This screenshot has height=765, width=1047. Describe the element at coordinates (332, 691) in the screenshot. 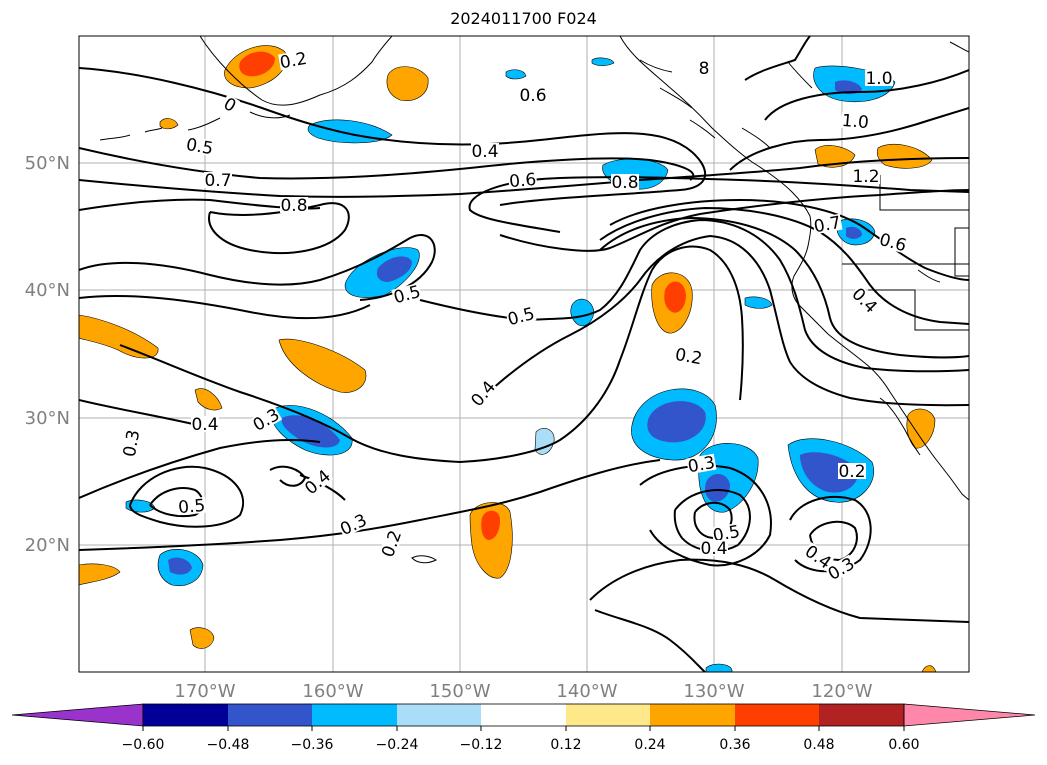

I see `lon-label: 160°W` at that location.